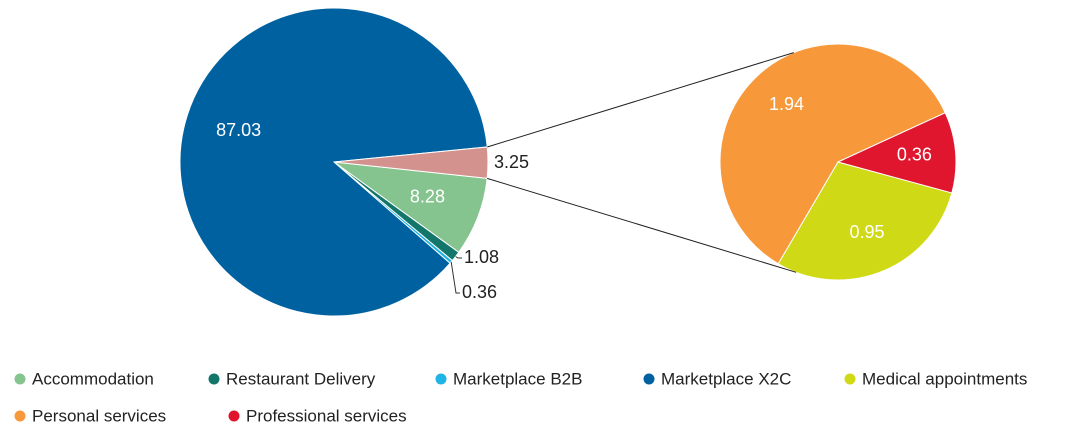 The width and height of the screenshot is (1081, 429). I want to click on legend-label: Professional services, so click(326, 415).